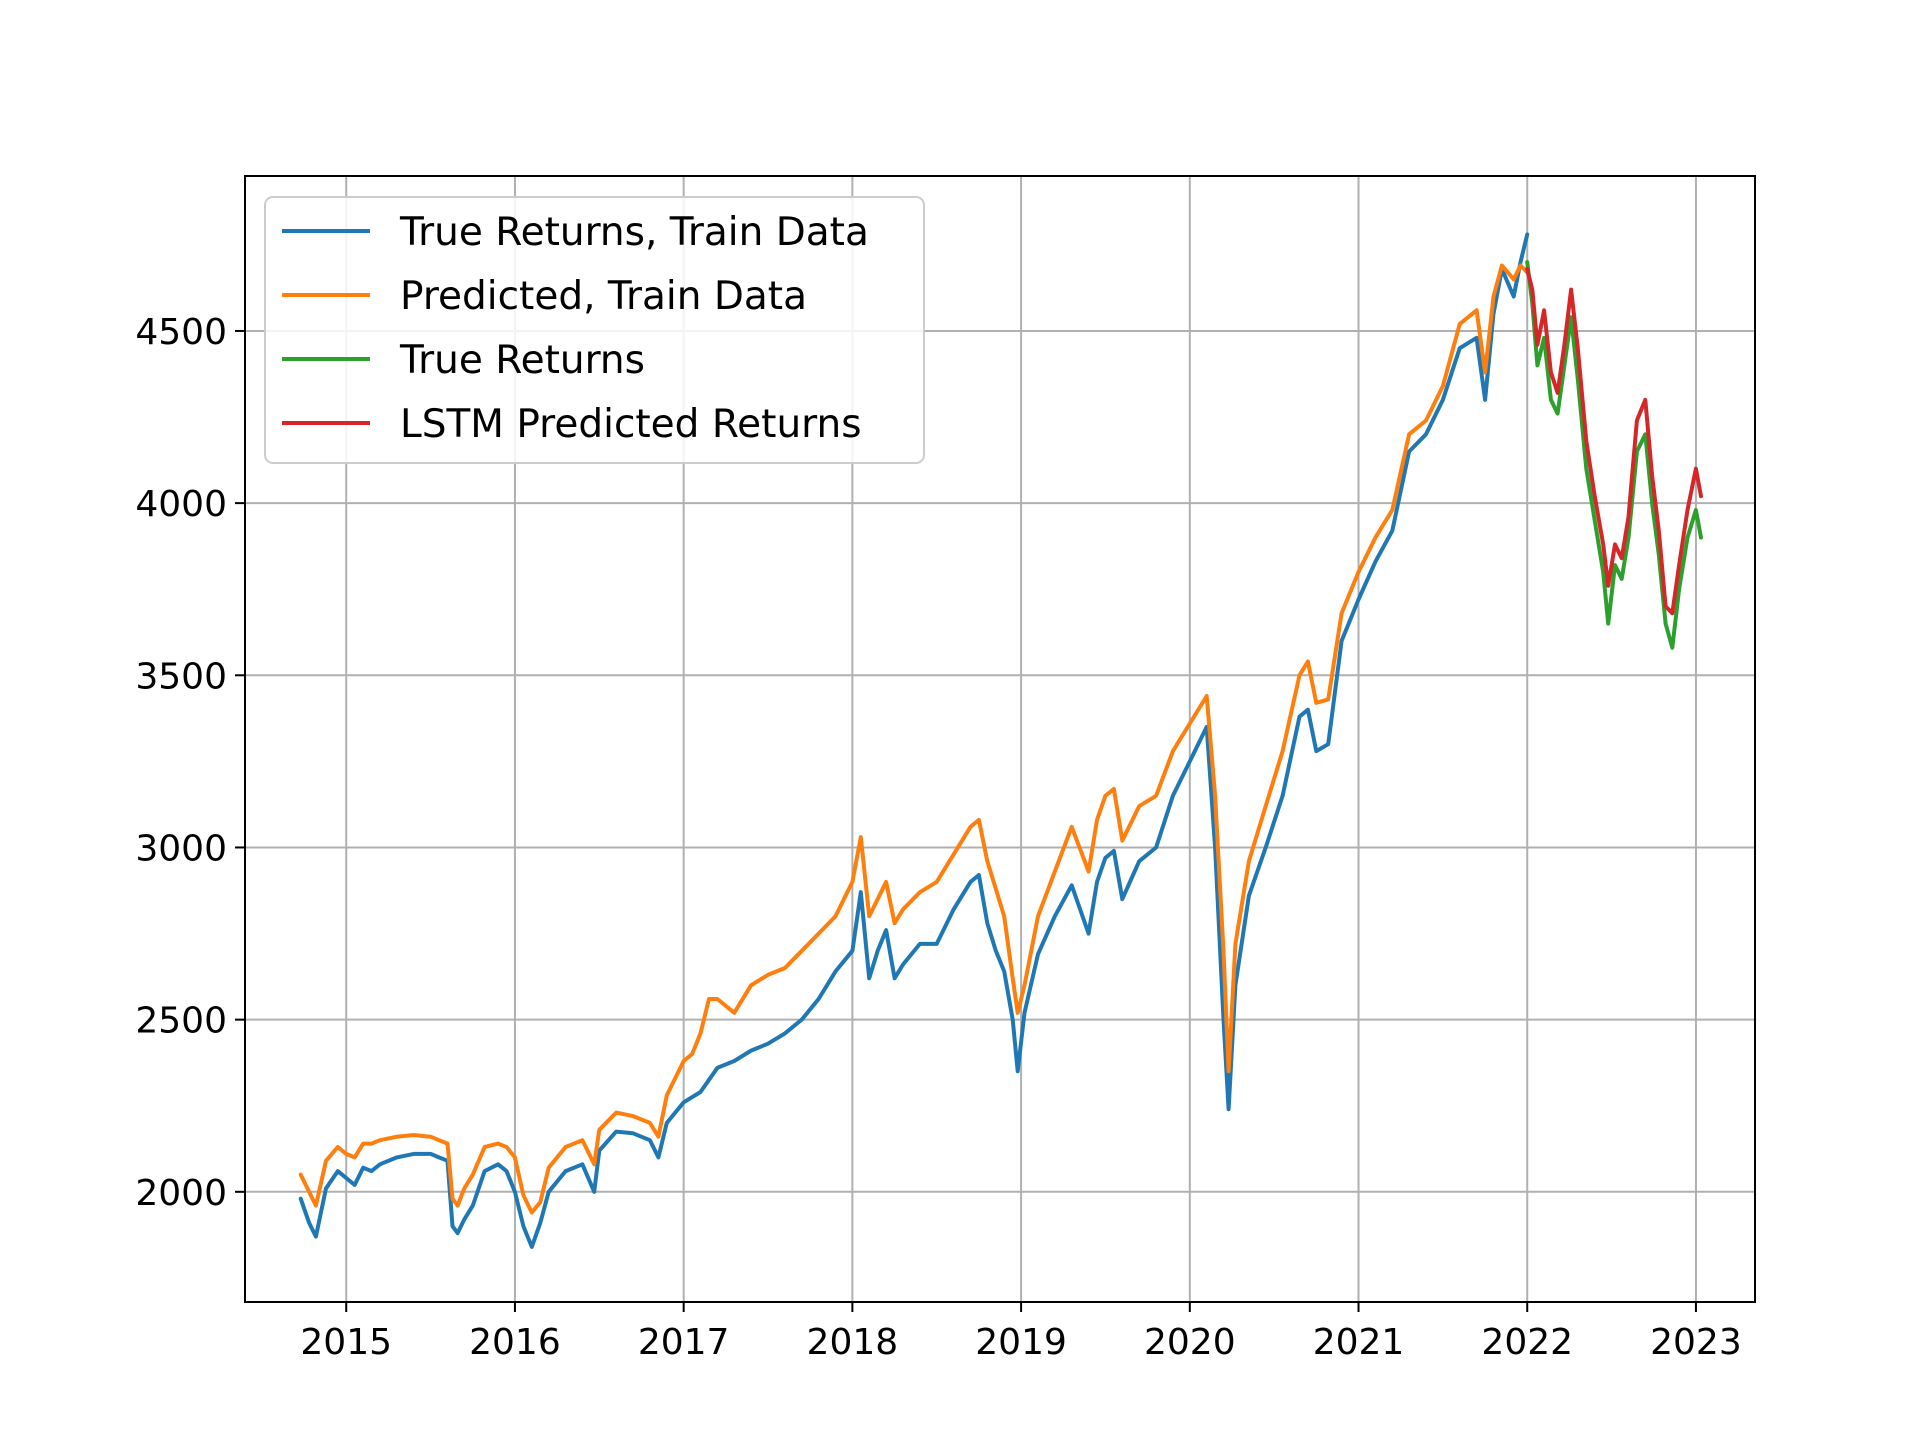 The image size is (1920, 1440). What do you see at coordinates (1527, 1342) in the screenshot?
I see `x-tick-label: 2022` at bounding box center [1527, 1342].